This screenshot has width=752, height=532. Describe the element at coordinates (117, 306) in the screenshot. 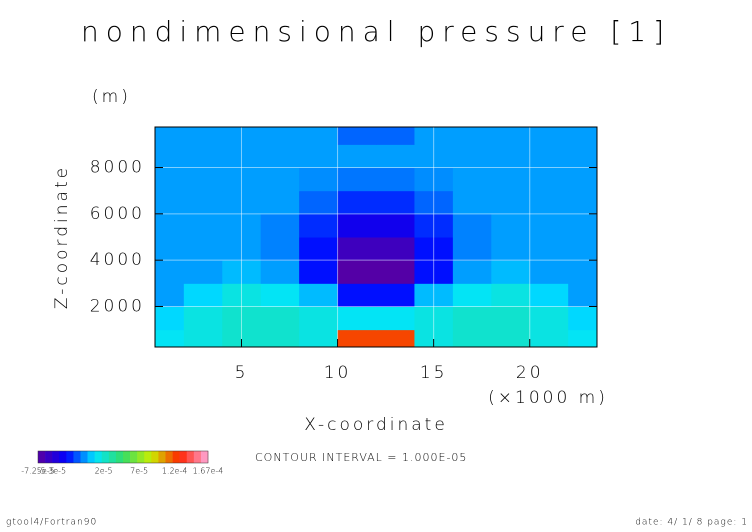

I see `y-tick-label: 2000` at that location.